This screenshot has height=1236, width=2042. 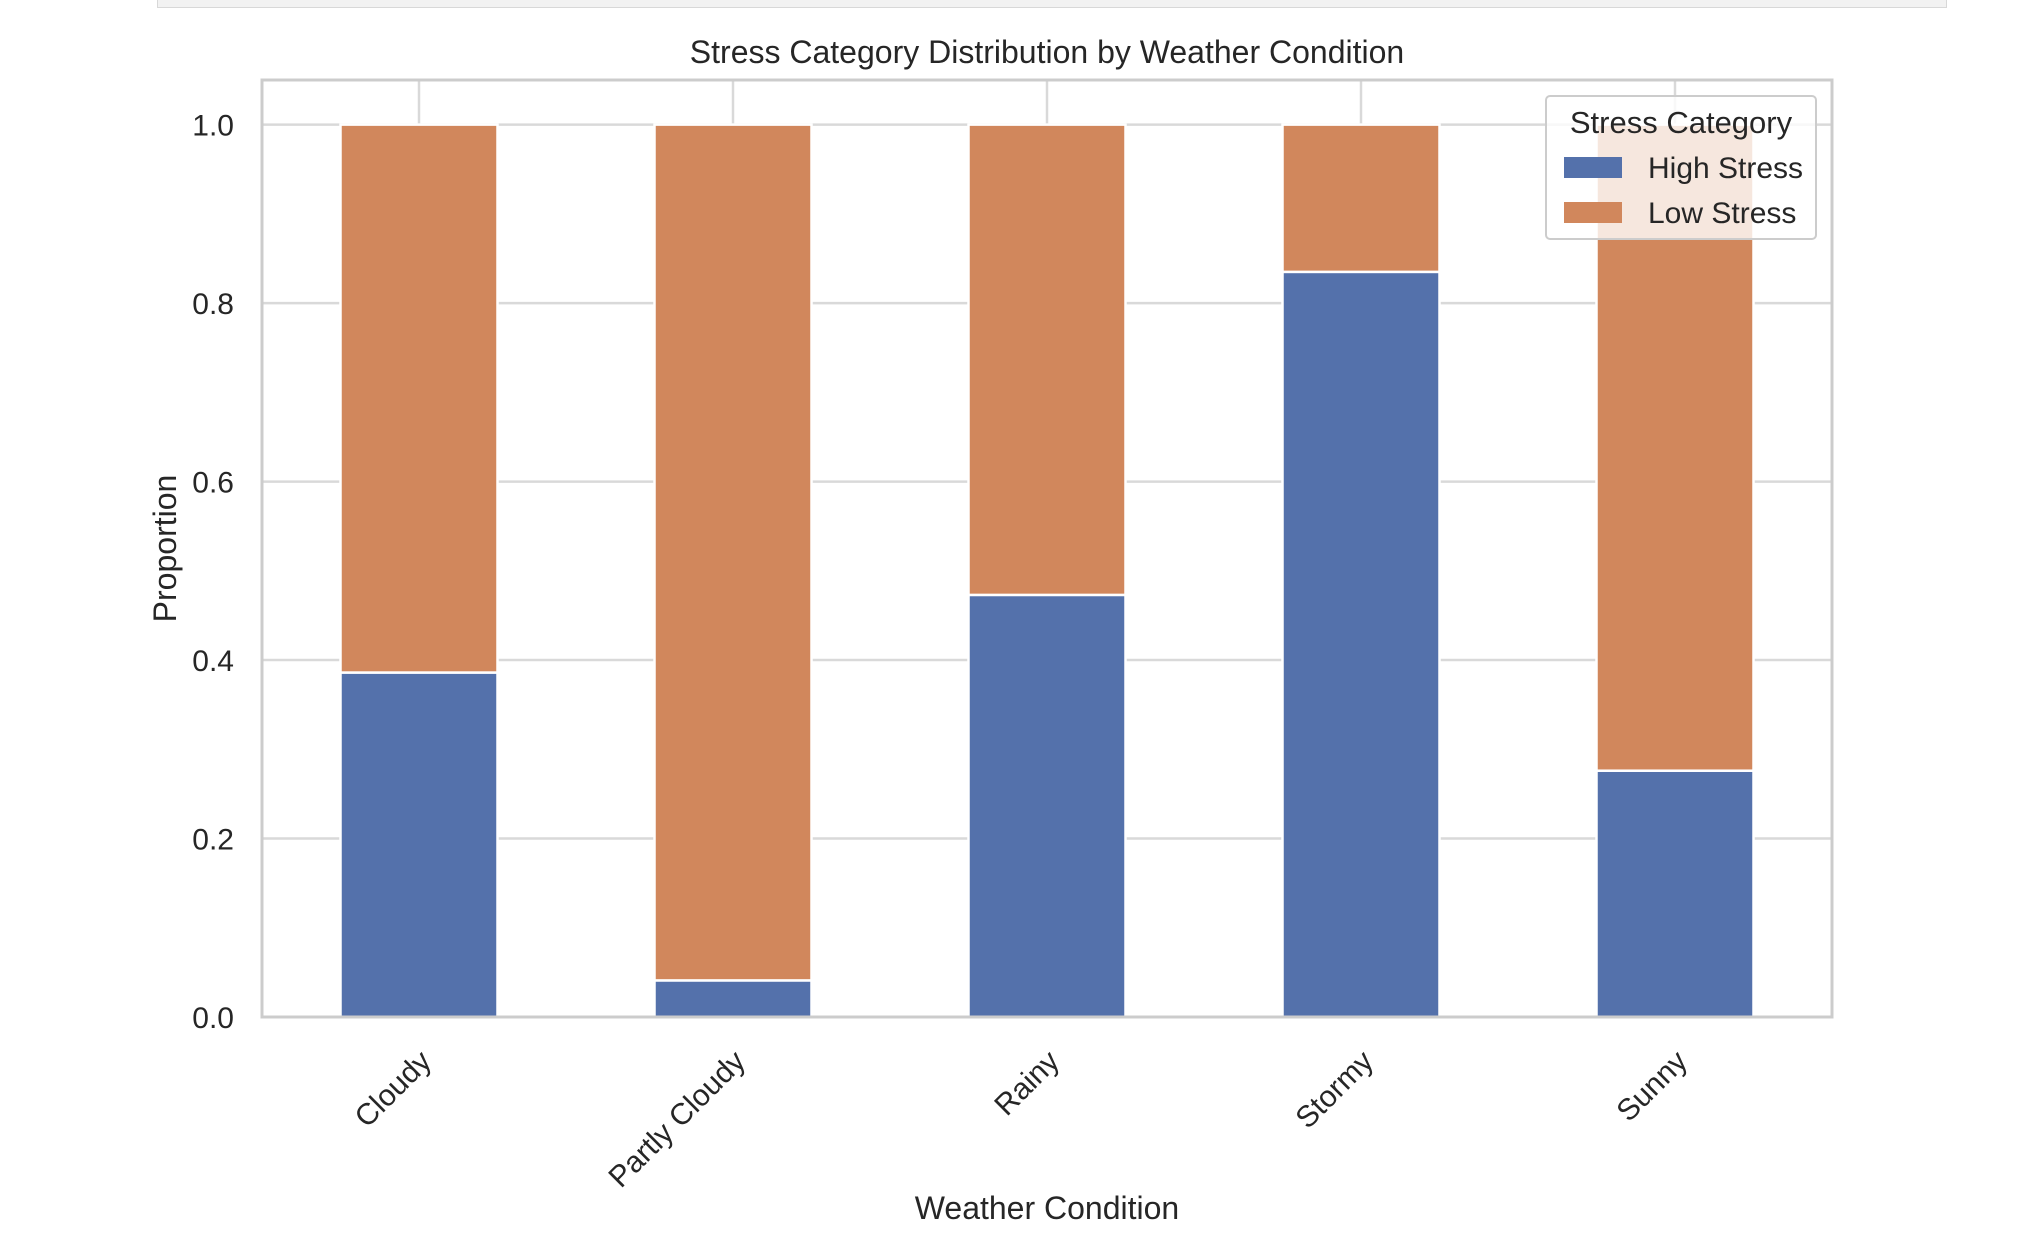 What do you see at coordinates (393, 1089) in the screenshot?
I see `x-tick-label: Cloudy` at bounding box center [393, 1089].